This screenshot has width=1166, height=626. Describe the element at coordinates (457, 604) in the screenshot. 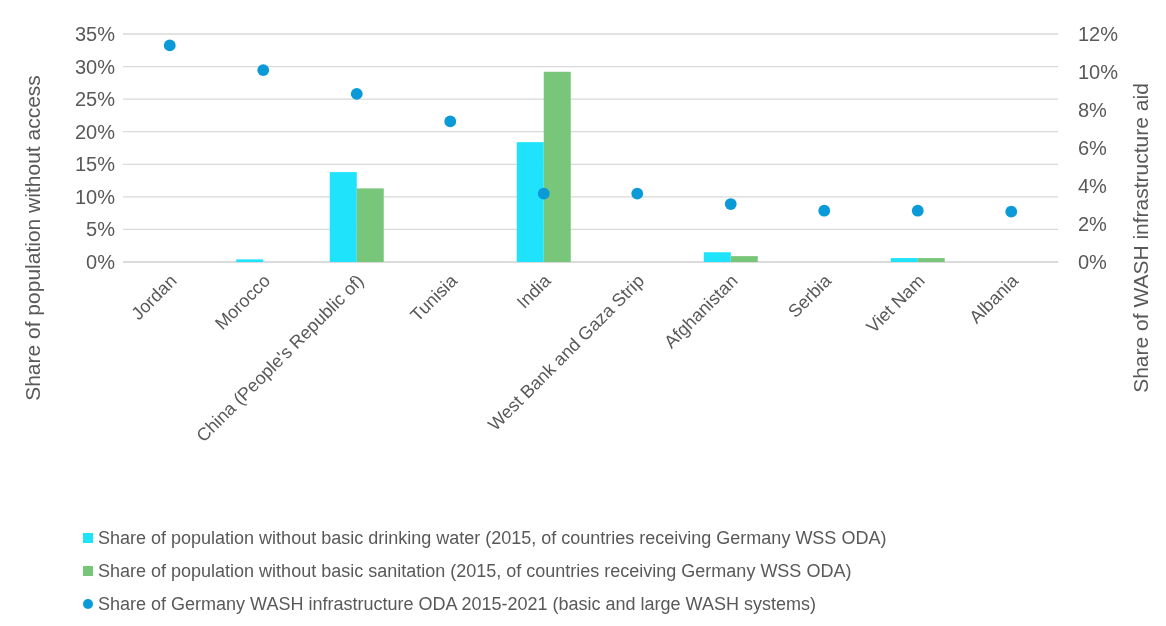

I see `legend-label: Share of Germany WASH infrastructure ODA 2015-2021 (basic and large WASH systems)` at that location.